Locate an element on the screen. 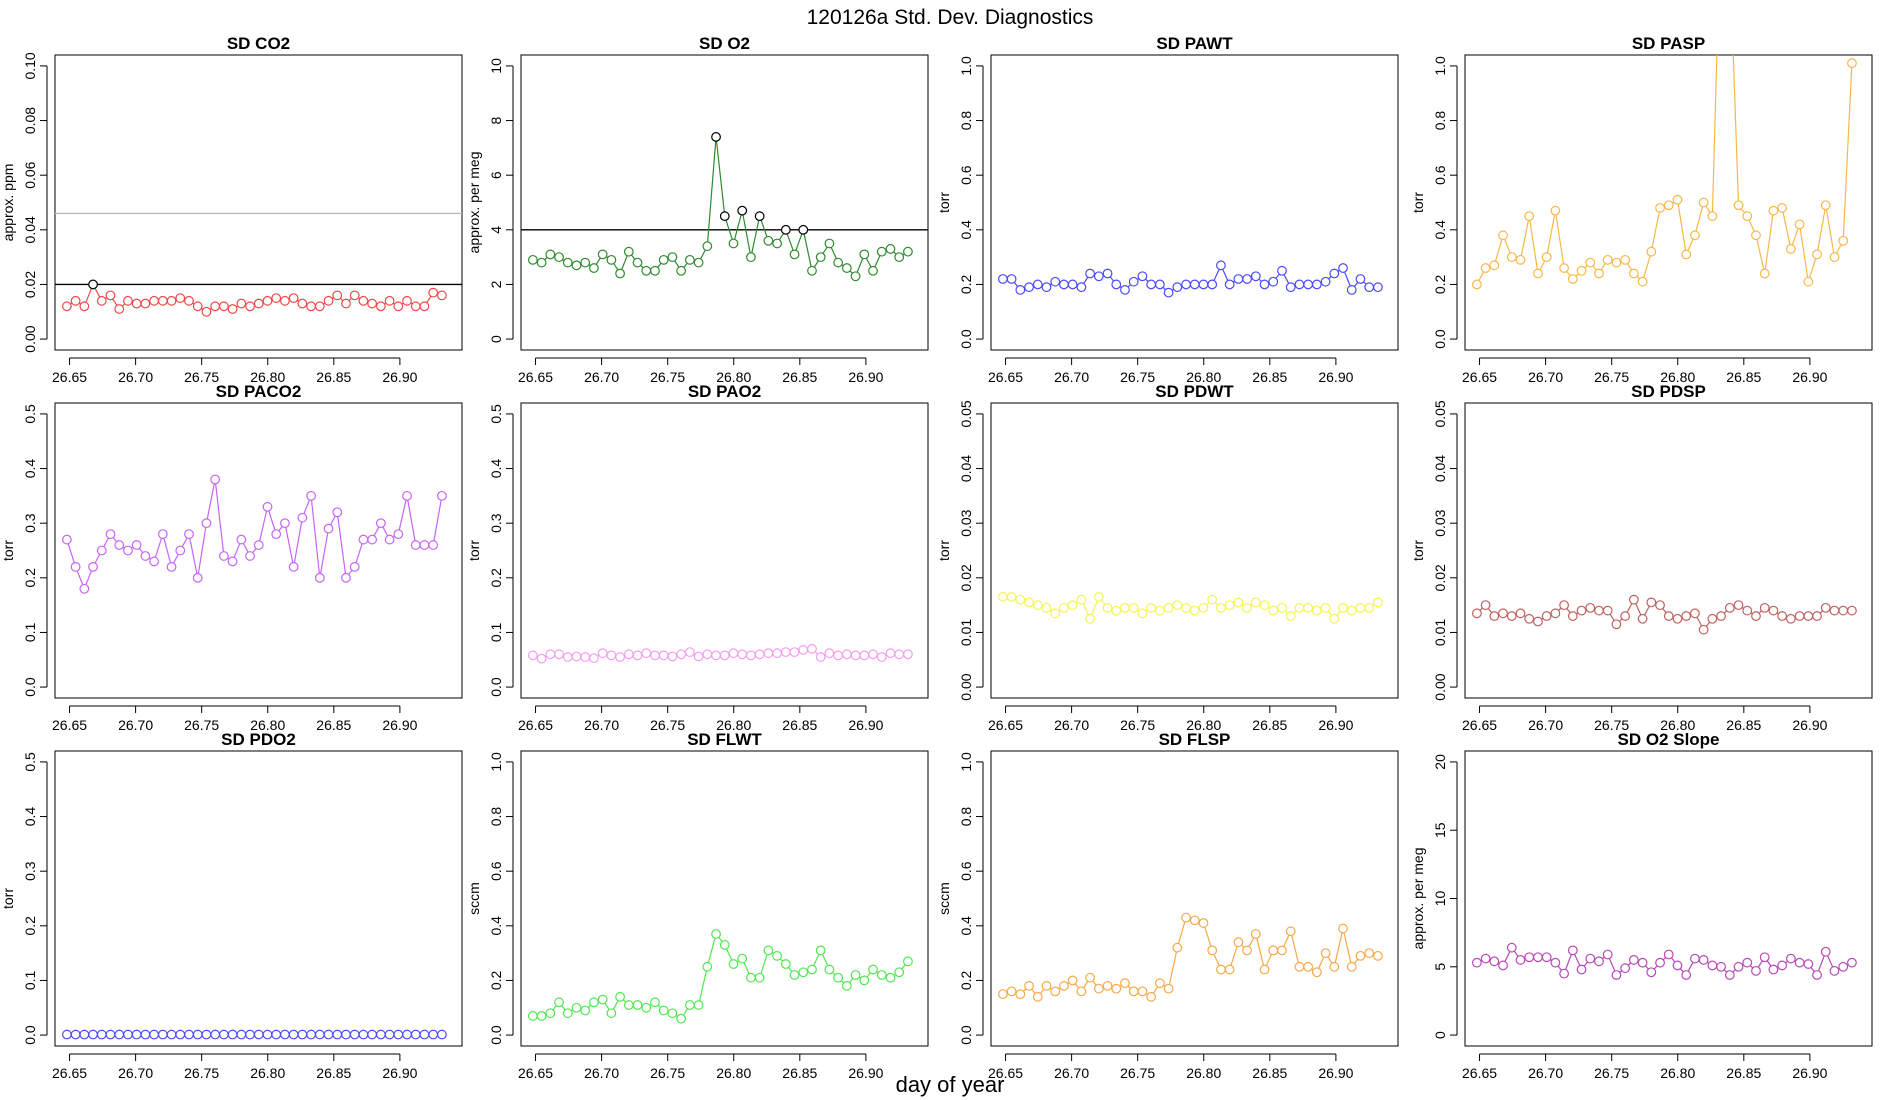 This screenshot has width=1900, height=1100. y-tick-label: 1.0 is located at coordinates (966, 66).